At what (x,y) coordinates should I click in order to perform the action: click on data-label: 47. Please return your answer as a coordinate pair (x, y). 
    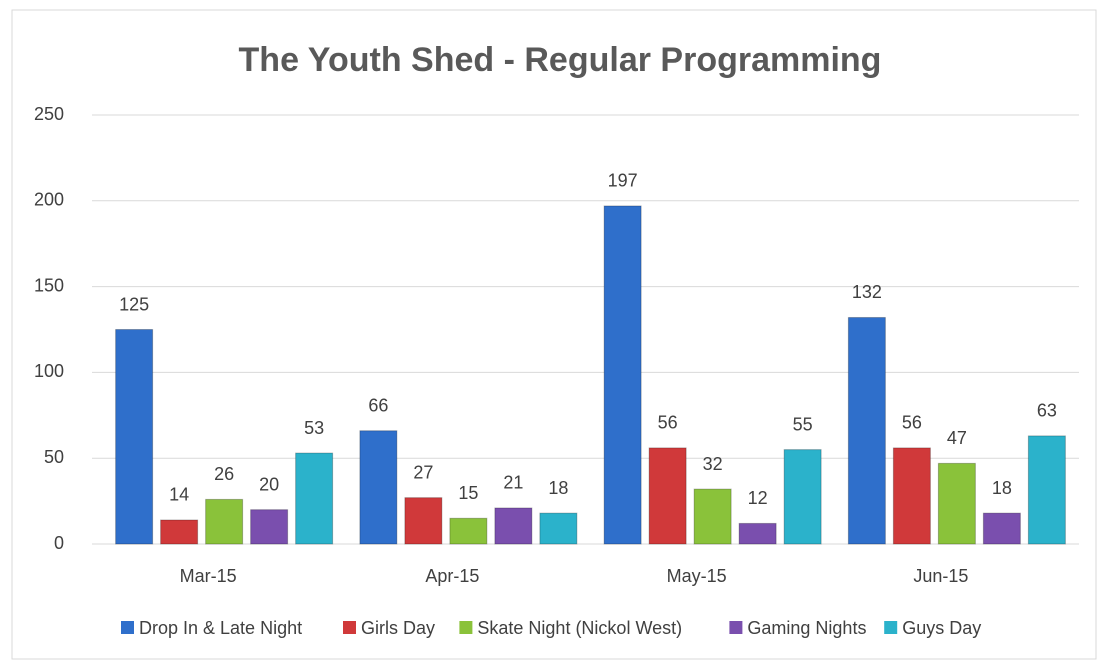
    Looking at the image, I should click on (957, 438).